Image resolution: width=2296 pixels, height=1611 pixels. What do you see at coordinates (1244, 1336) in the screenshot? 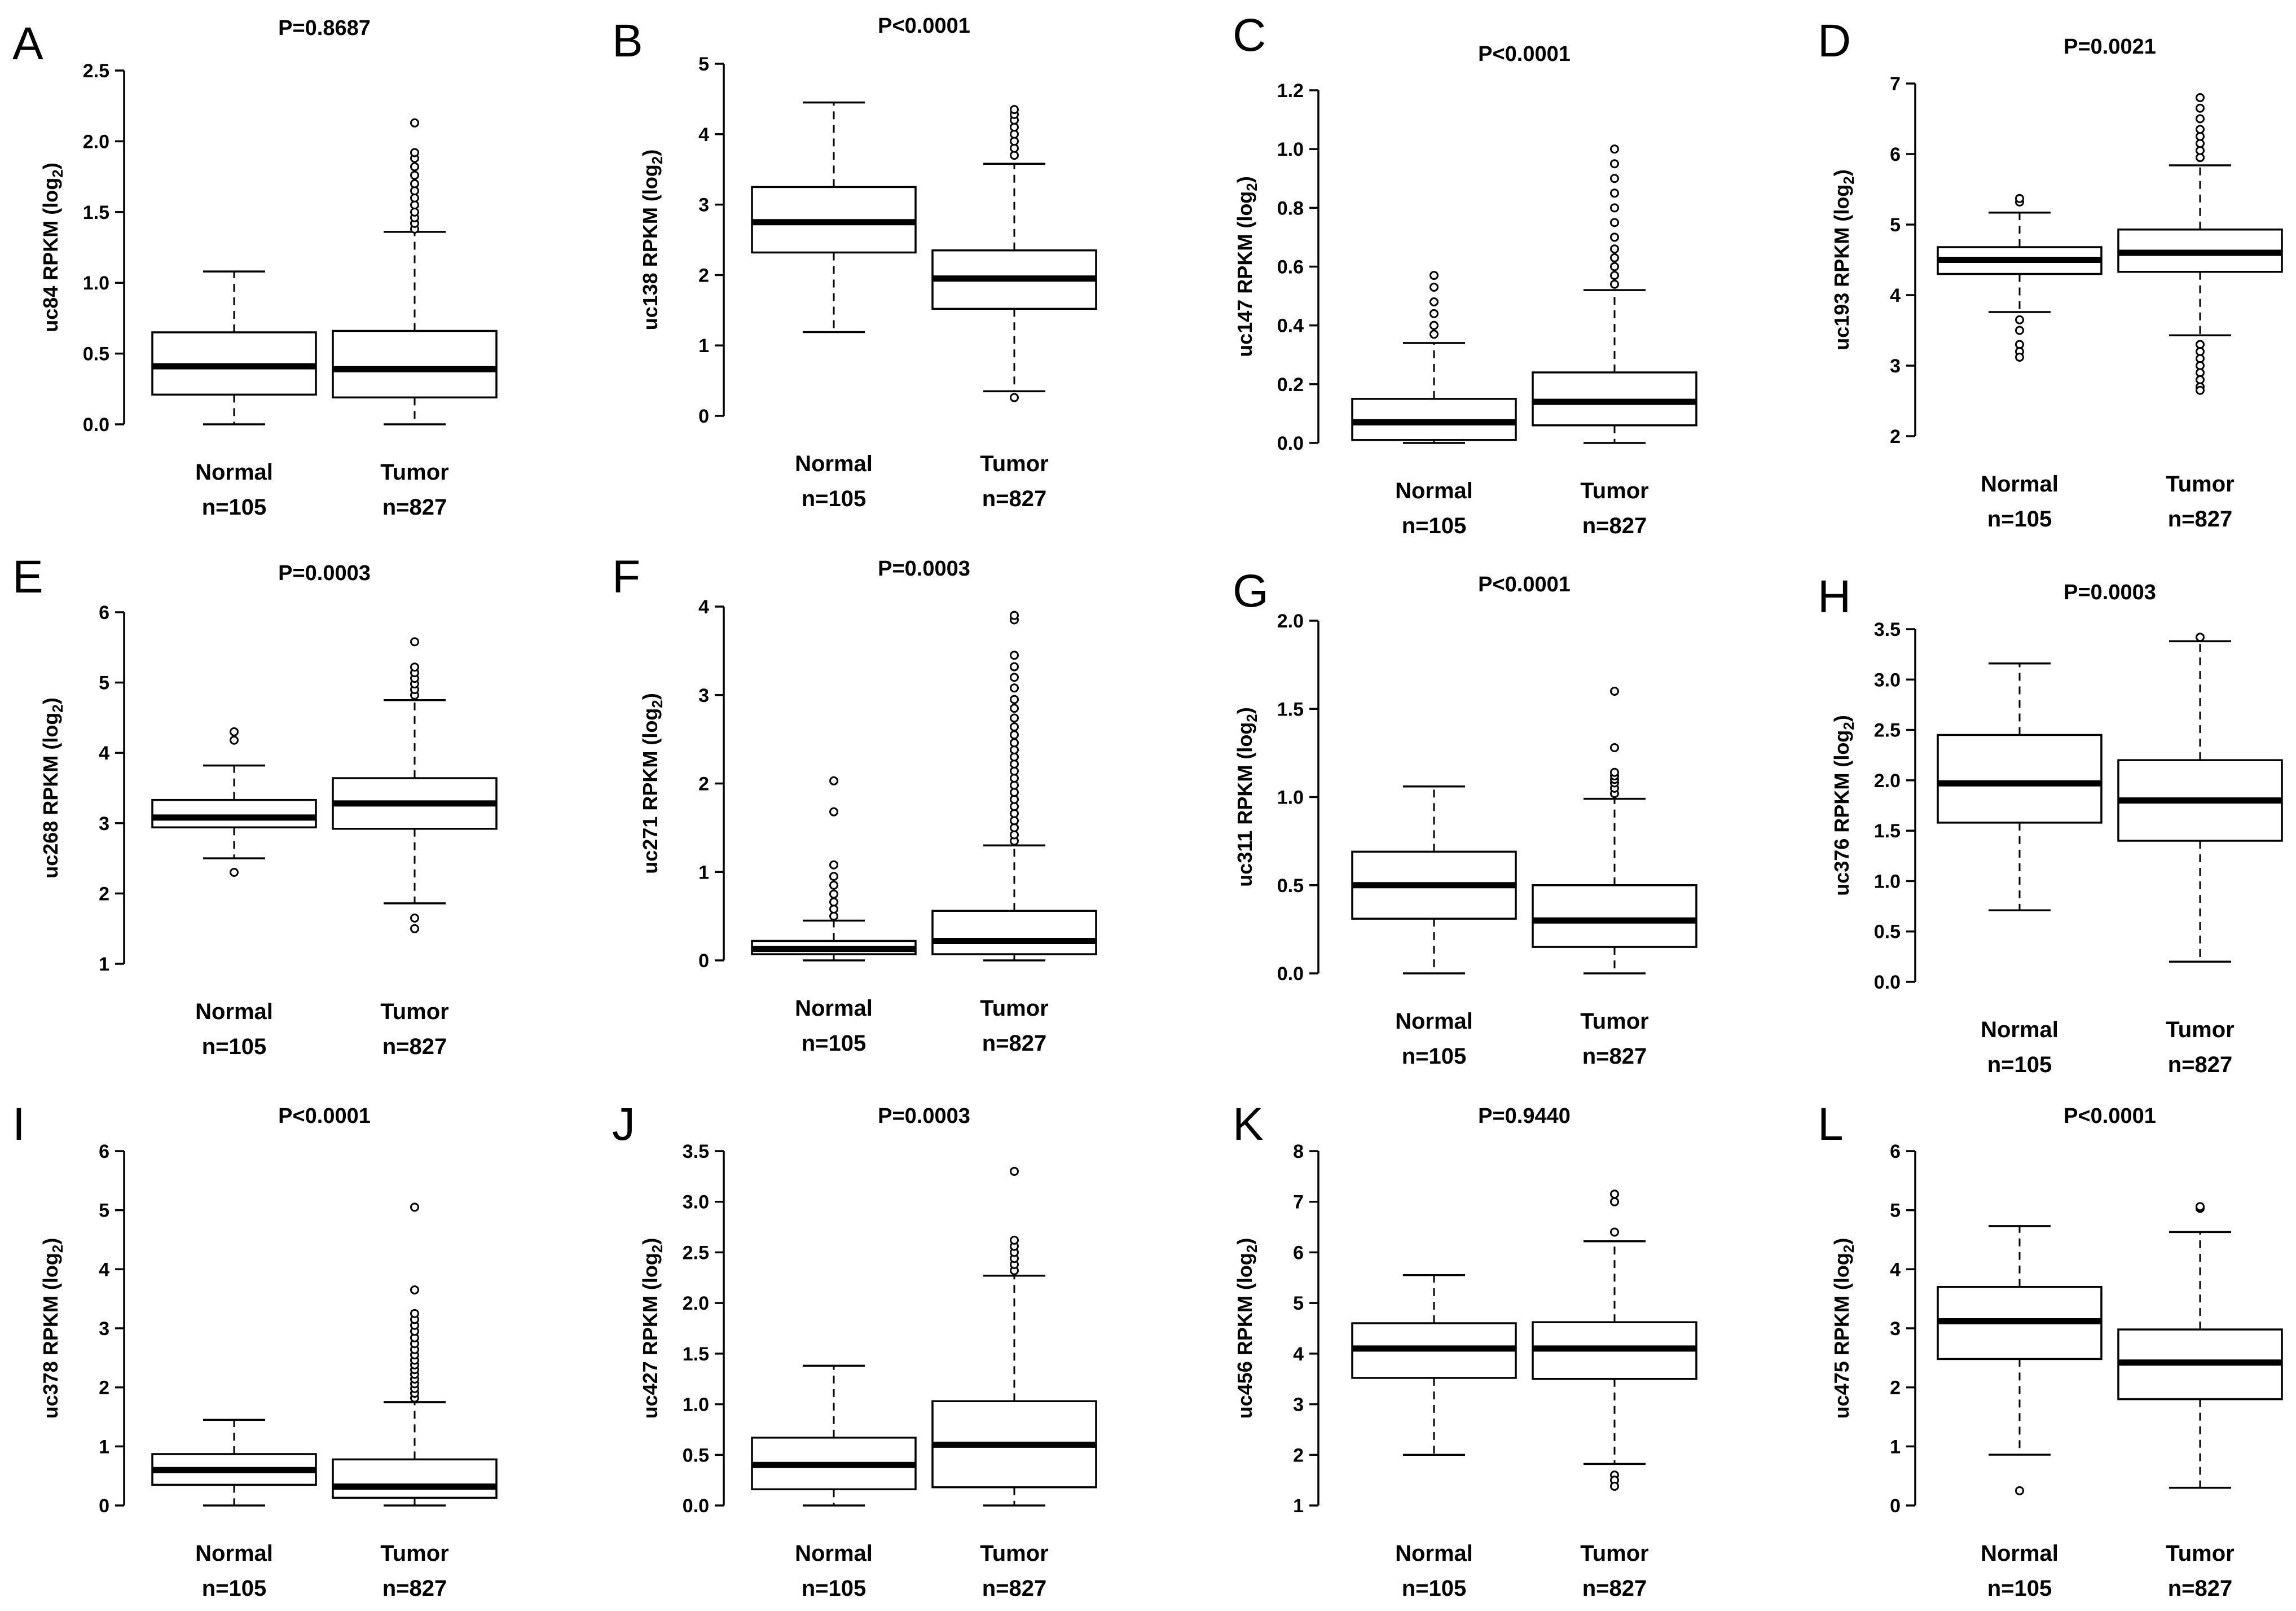
I see `y-label-main: uc456 RPKM (log` at bounding box center [1244, 1336].